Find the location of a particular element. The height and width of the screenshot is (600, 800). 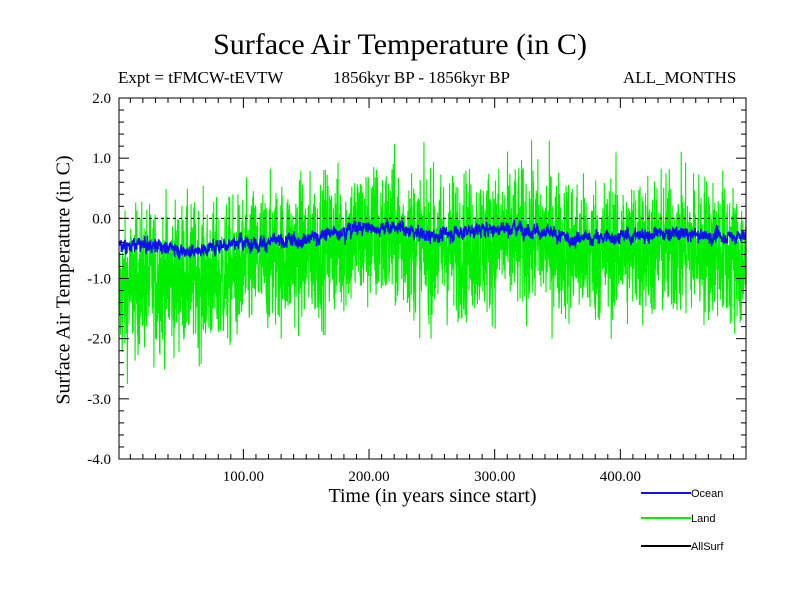

y-tick-label: 2.0 is located at coordinates (101, 99).